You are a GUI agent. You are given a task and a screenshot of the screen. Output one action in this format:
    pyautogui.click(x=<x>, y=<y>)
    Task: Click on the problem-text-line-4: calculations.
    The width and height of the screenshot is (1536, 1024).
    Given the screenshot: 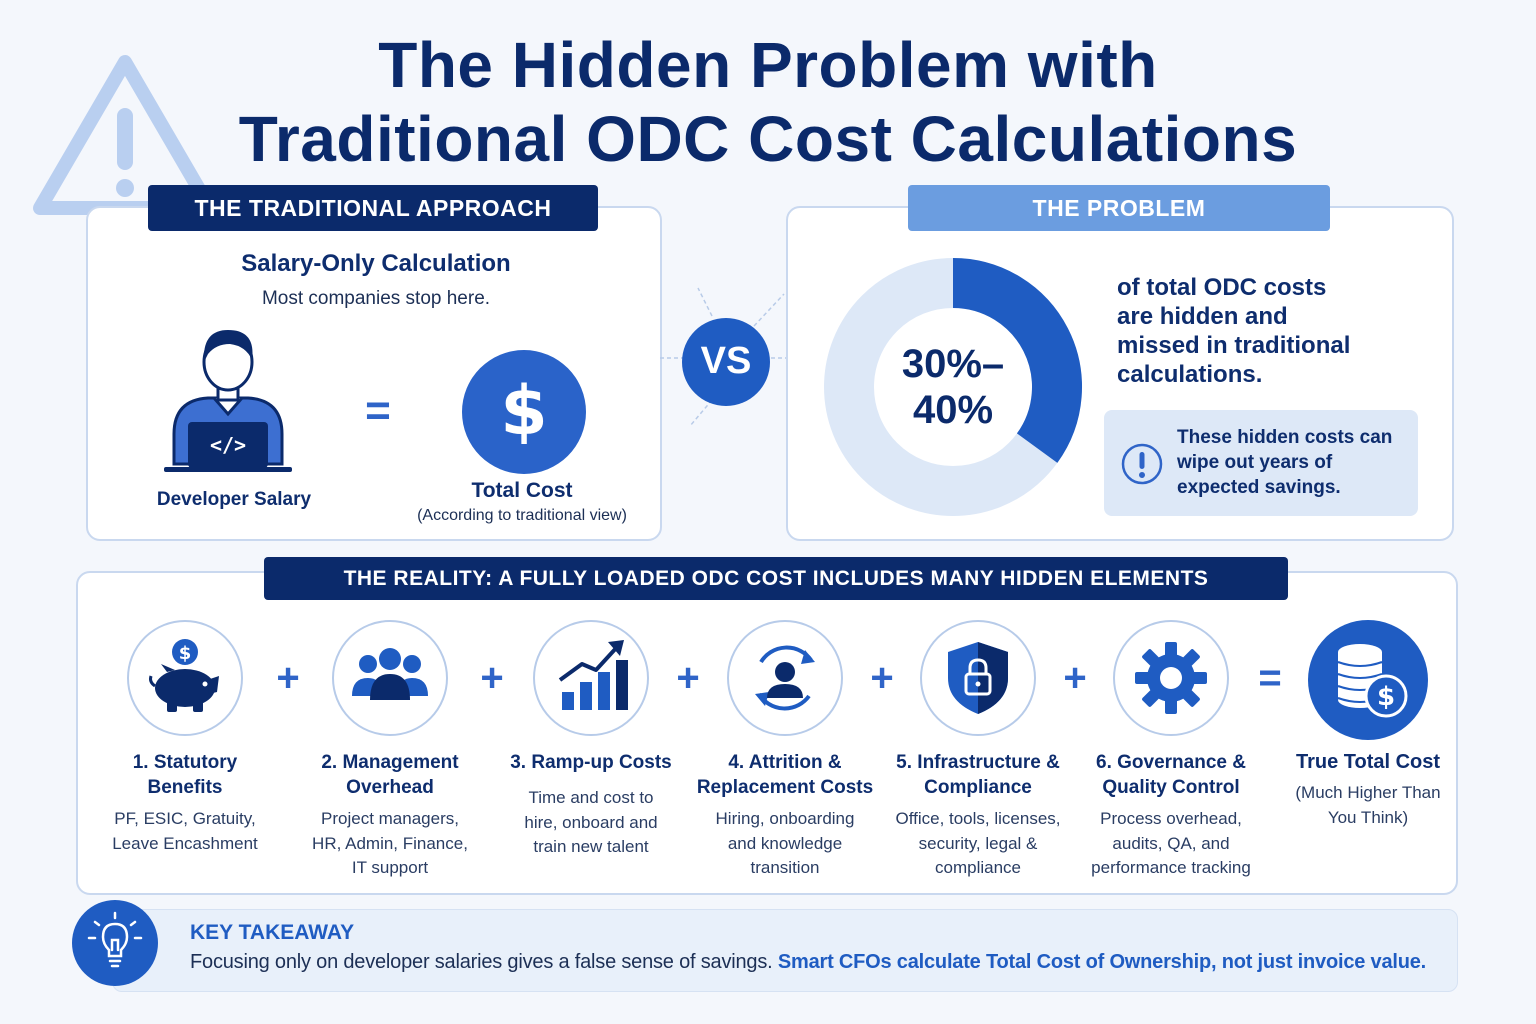 What is the action you would take?
    pyautogui.click(x=1190, y=374)
    